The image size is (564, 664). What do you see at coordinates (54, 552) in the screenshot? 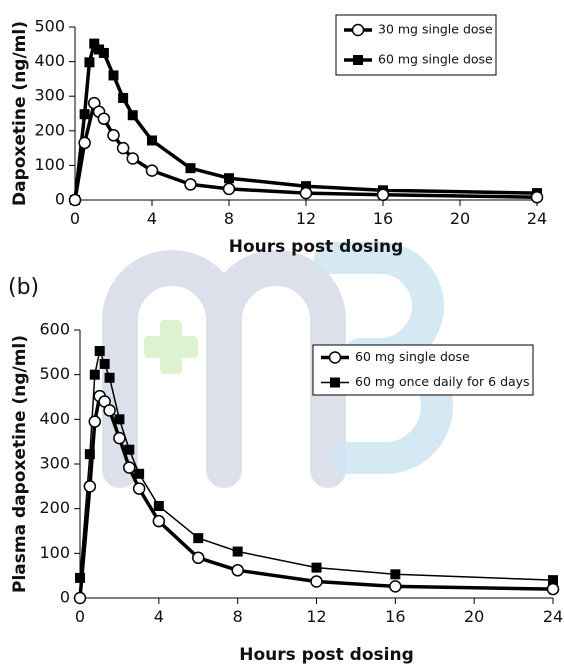
I see `y-tick-label: 100` at bounding box center [54, 552].